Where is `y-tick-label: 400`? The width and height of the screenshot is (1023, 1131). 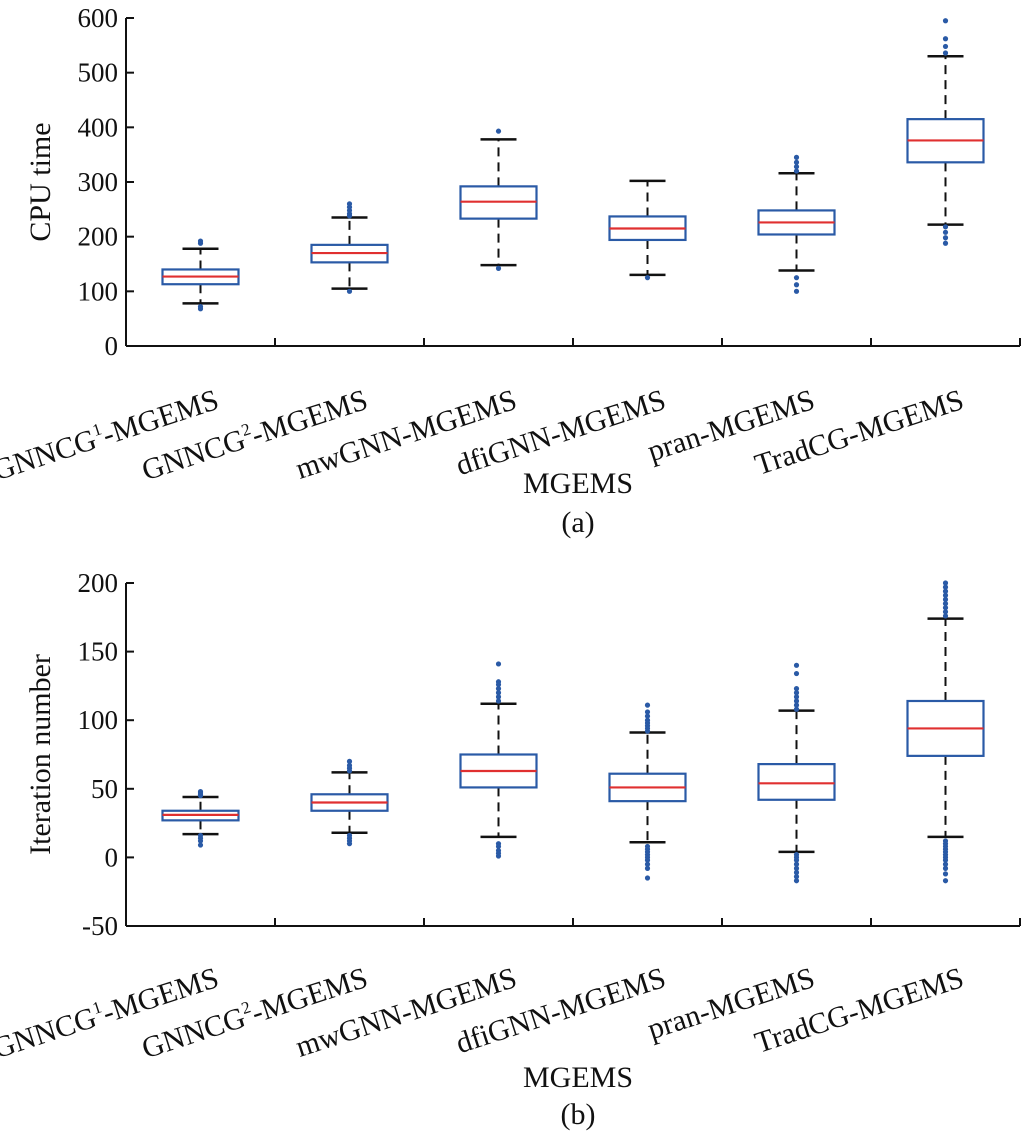
y-tick-label: 400 is located at coordinates (98, 127).